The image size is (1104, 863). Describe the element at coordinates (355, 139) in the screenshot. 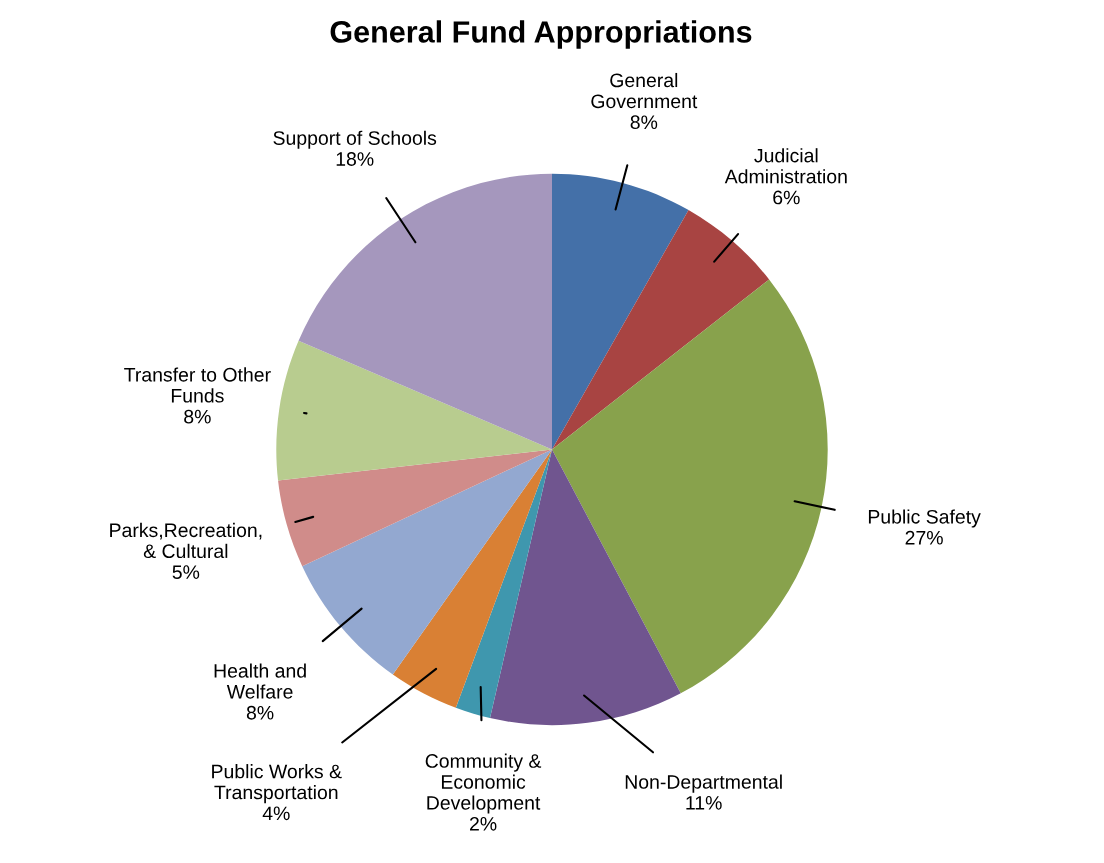

I see `slice-label: Support of Schools` at that location.